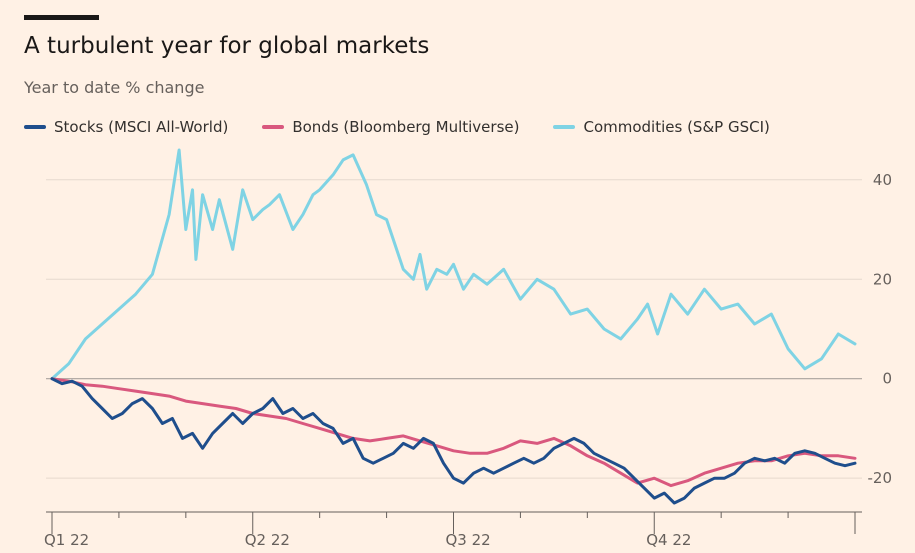 Image resolution: width=915 pixels, height=553 pixels. I want to click on legend-label-bonds: Bonds (Bloomberg Multiverse), so click(406, 127).